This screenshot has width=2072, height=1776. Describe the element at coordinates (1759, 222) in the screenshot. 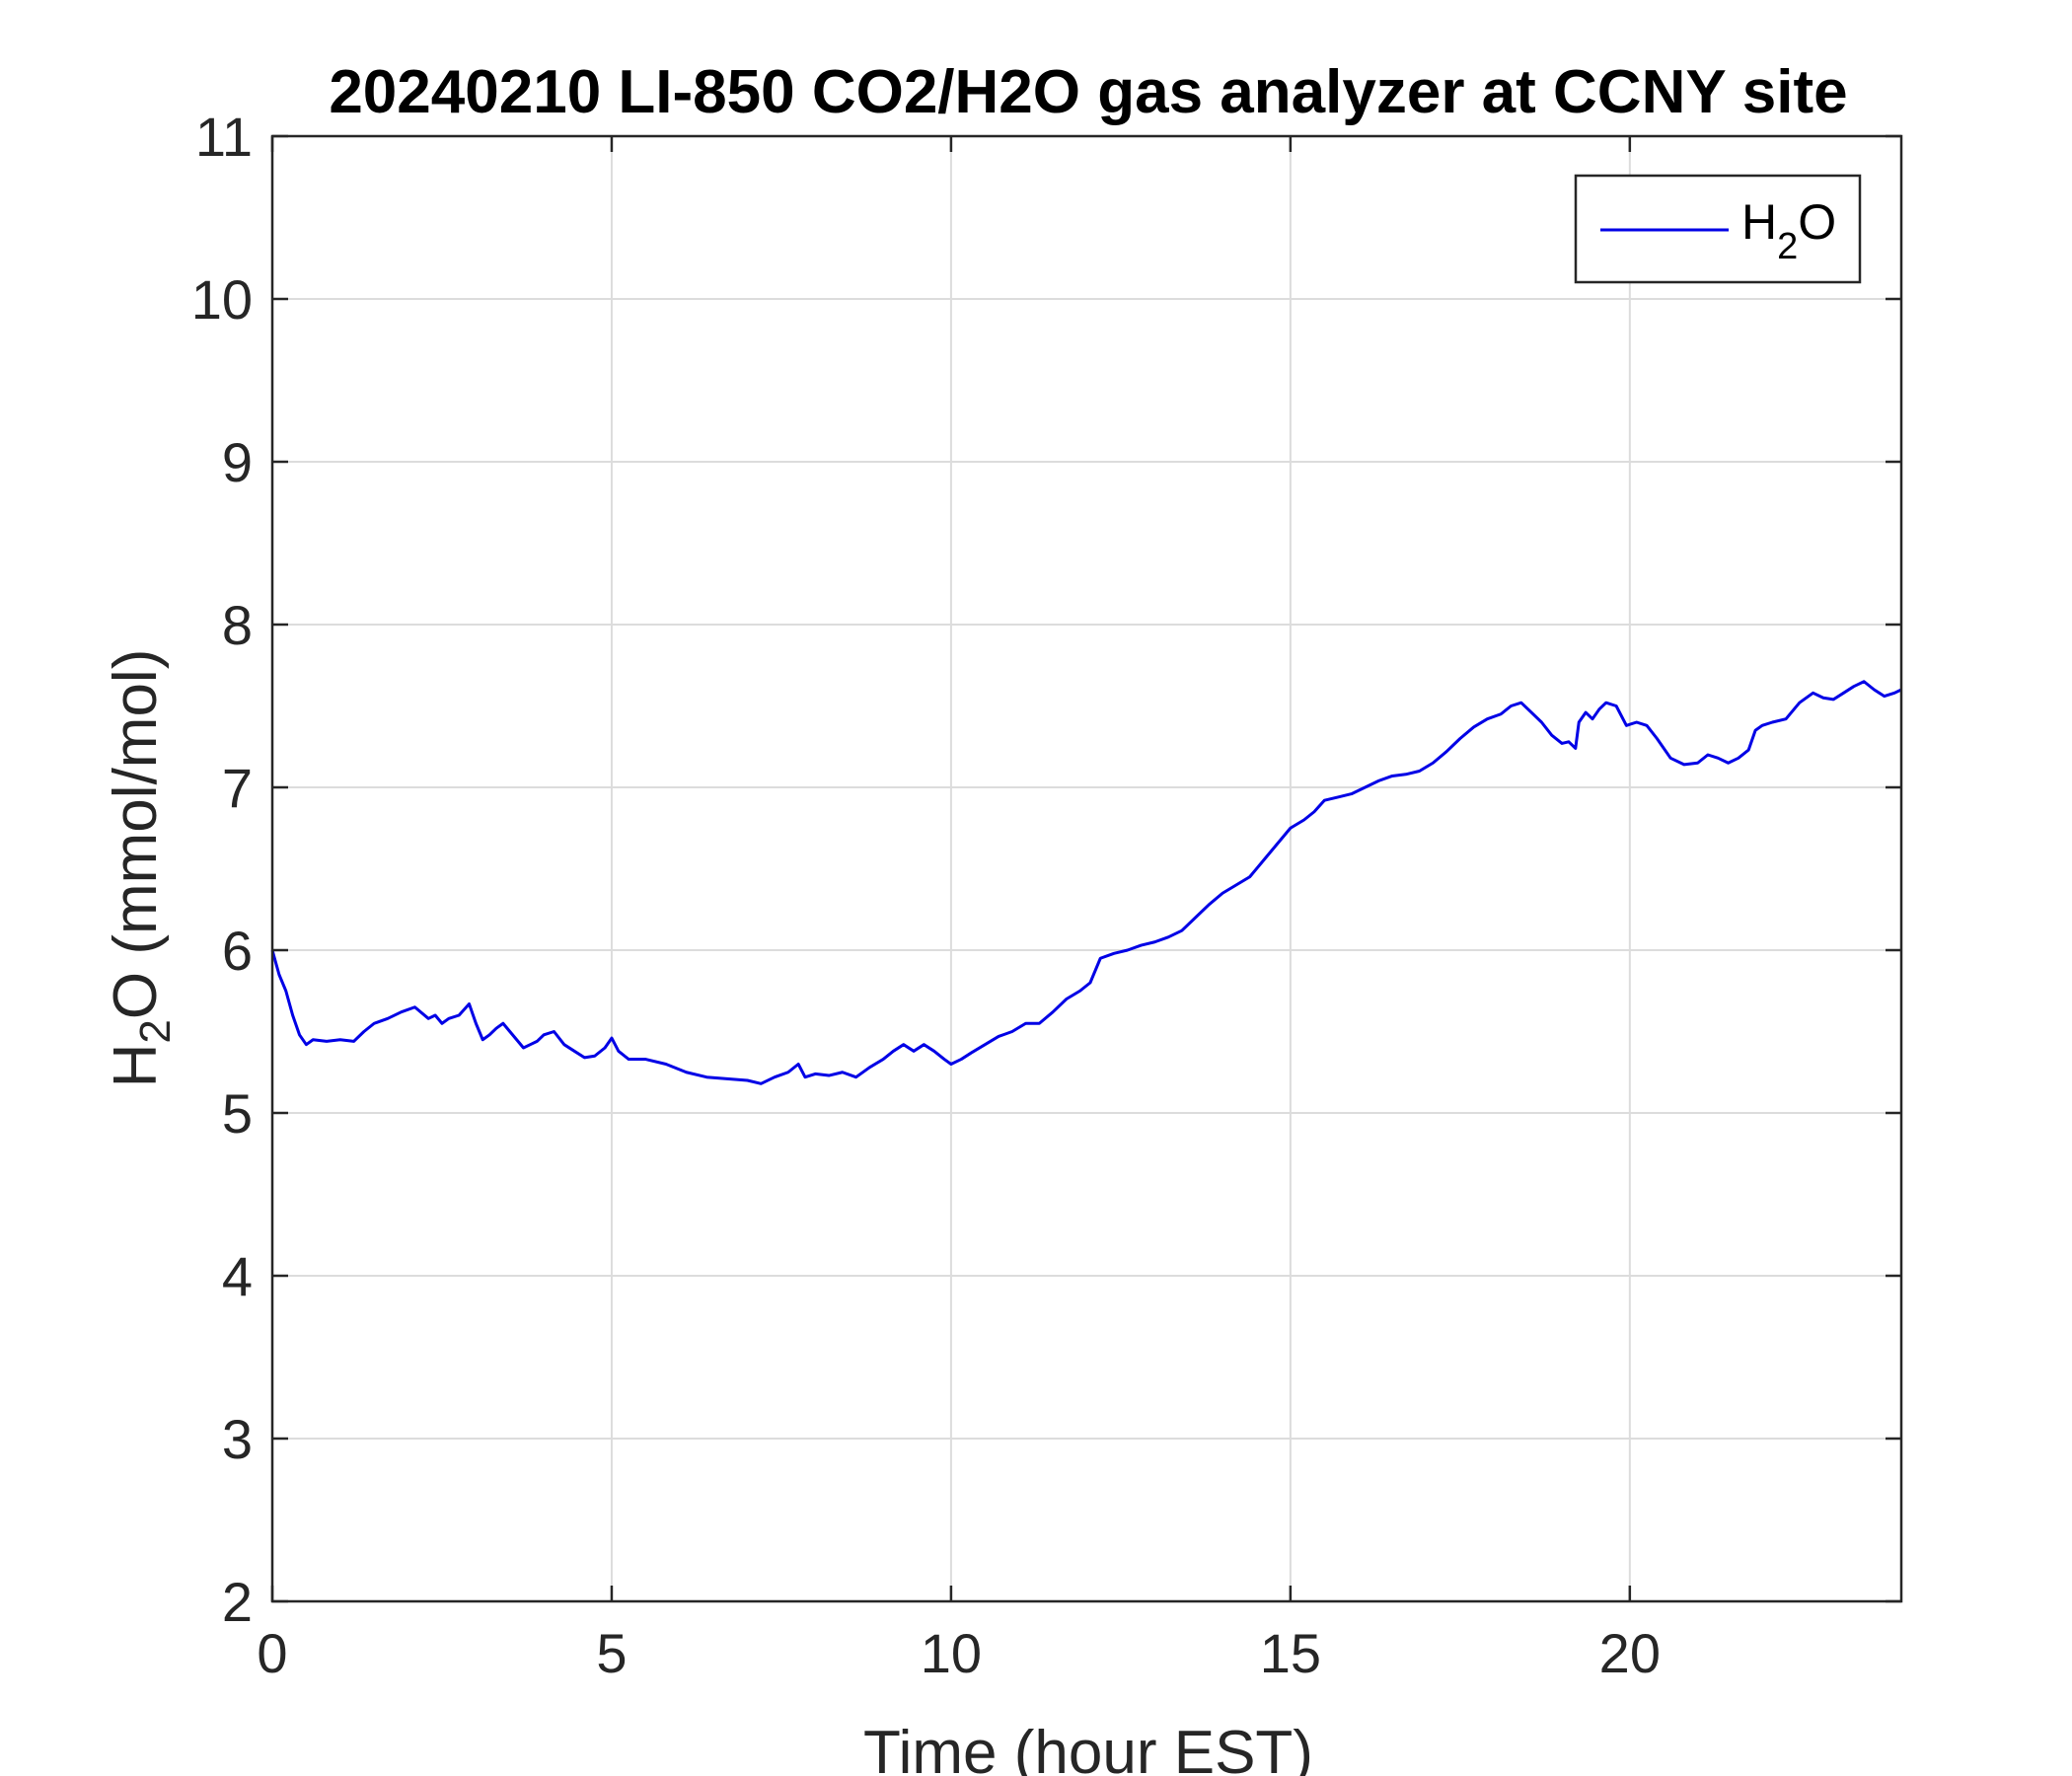

I see `legend-label-main: H` at that location.